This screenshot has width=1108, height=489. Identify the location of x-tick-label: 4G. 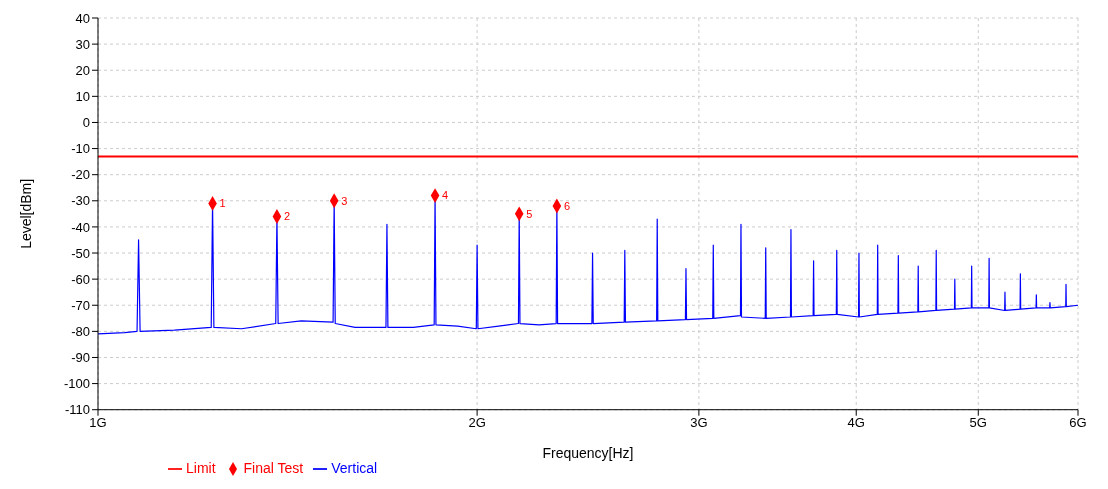
(856, 422).